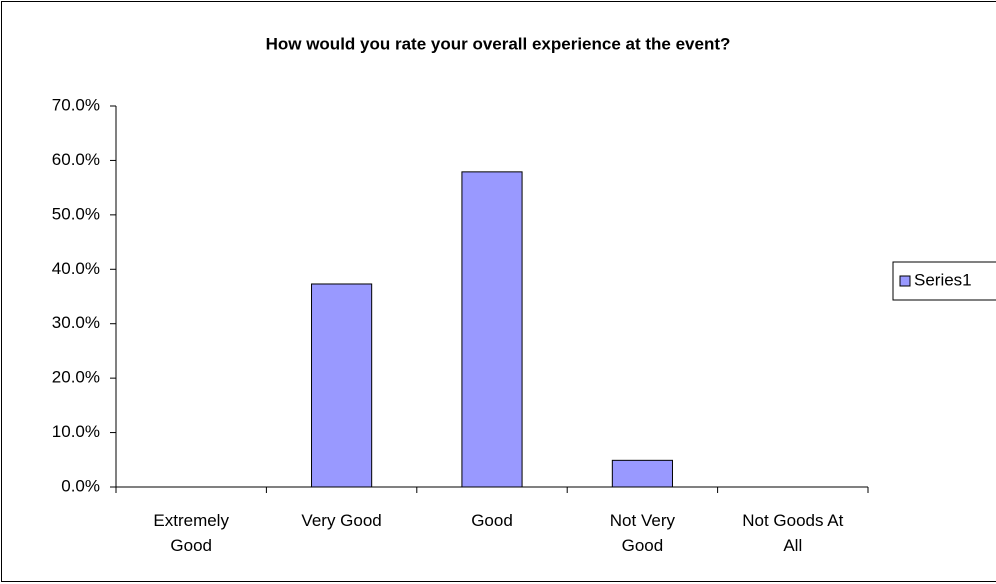 The height and width of the screenshot is (584, 996). Describe the element at coordinates (642, 533) in the screenshot. I see `x-tick-label: Not Very Good` at that location.